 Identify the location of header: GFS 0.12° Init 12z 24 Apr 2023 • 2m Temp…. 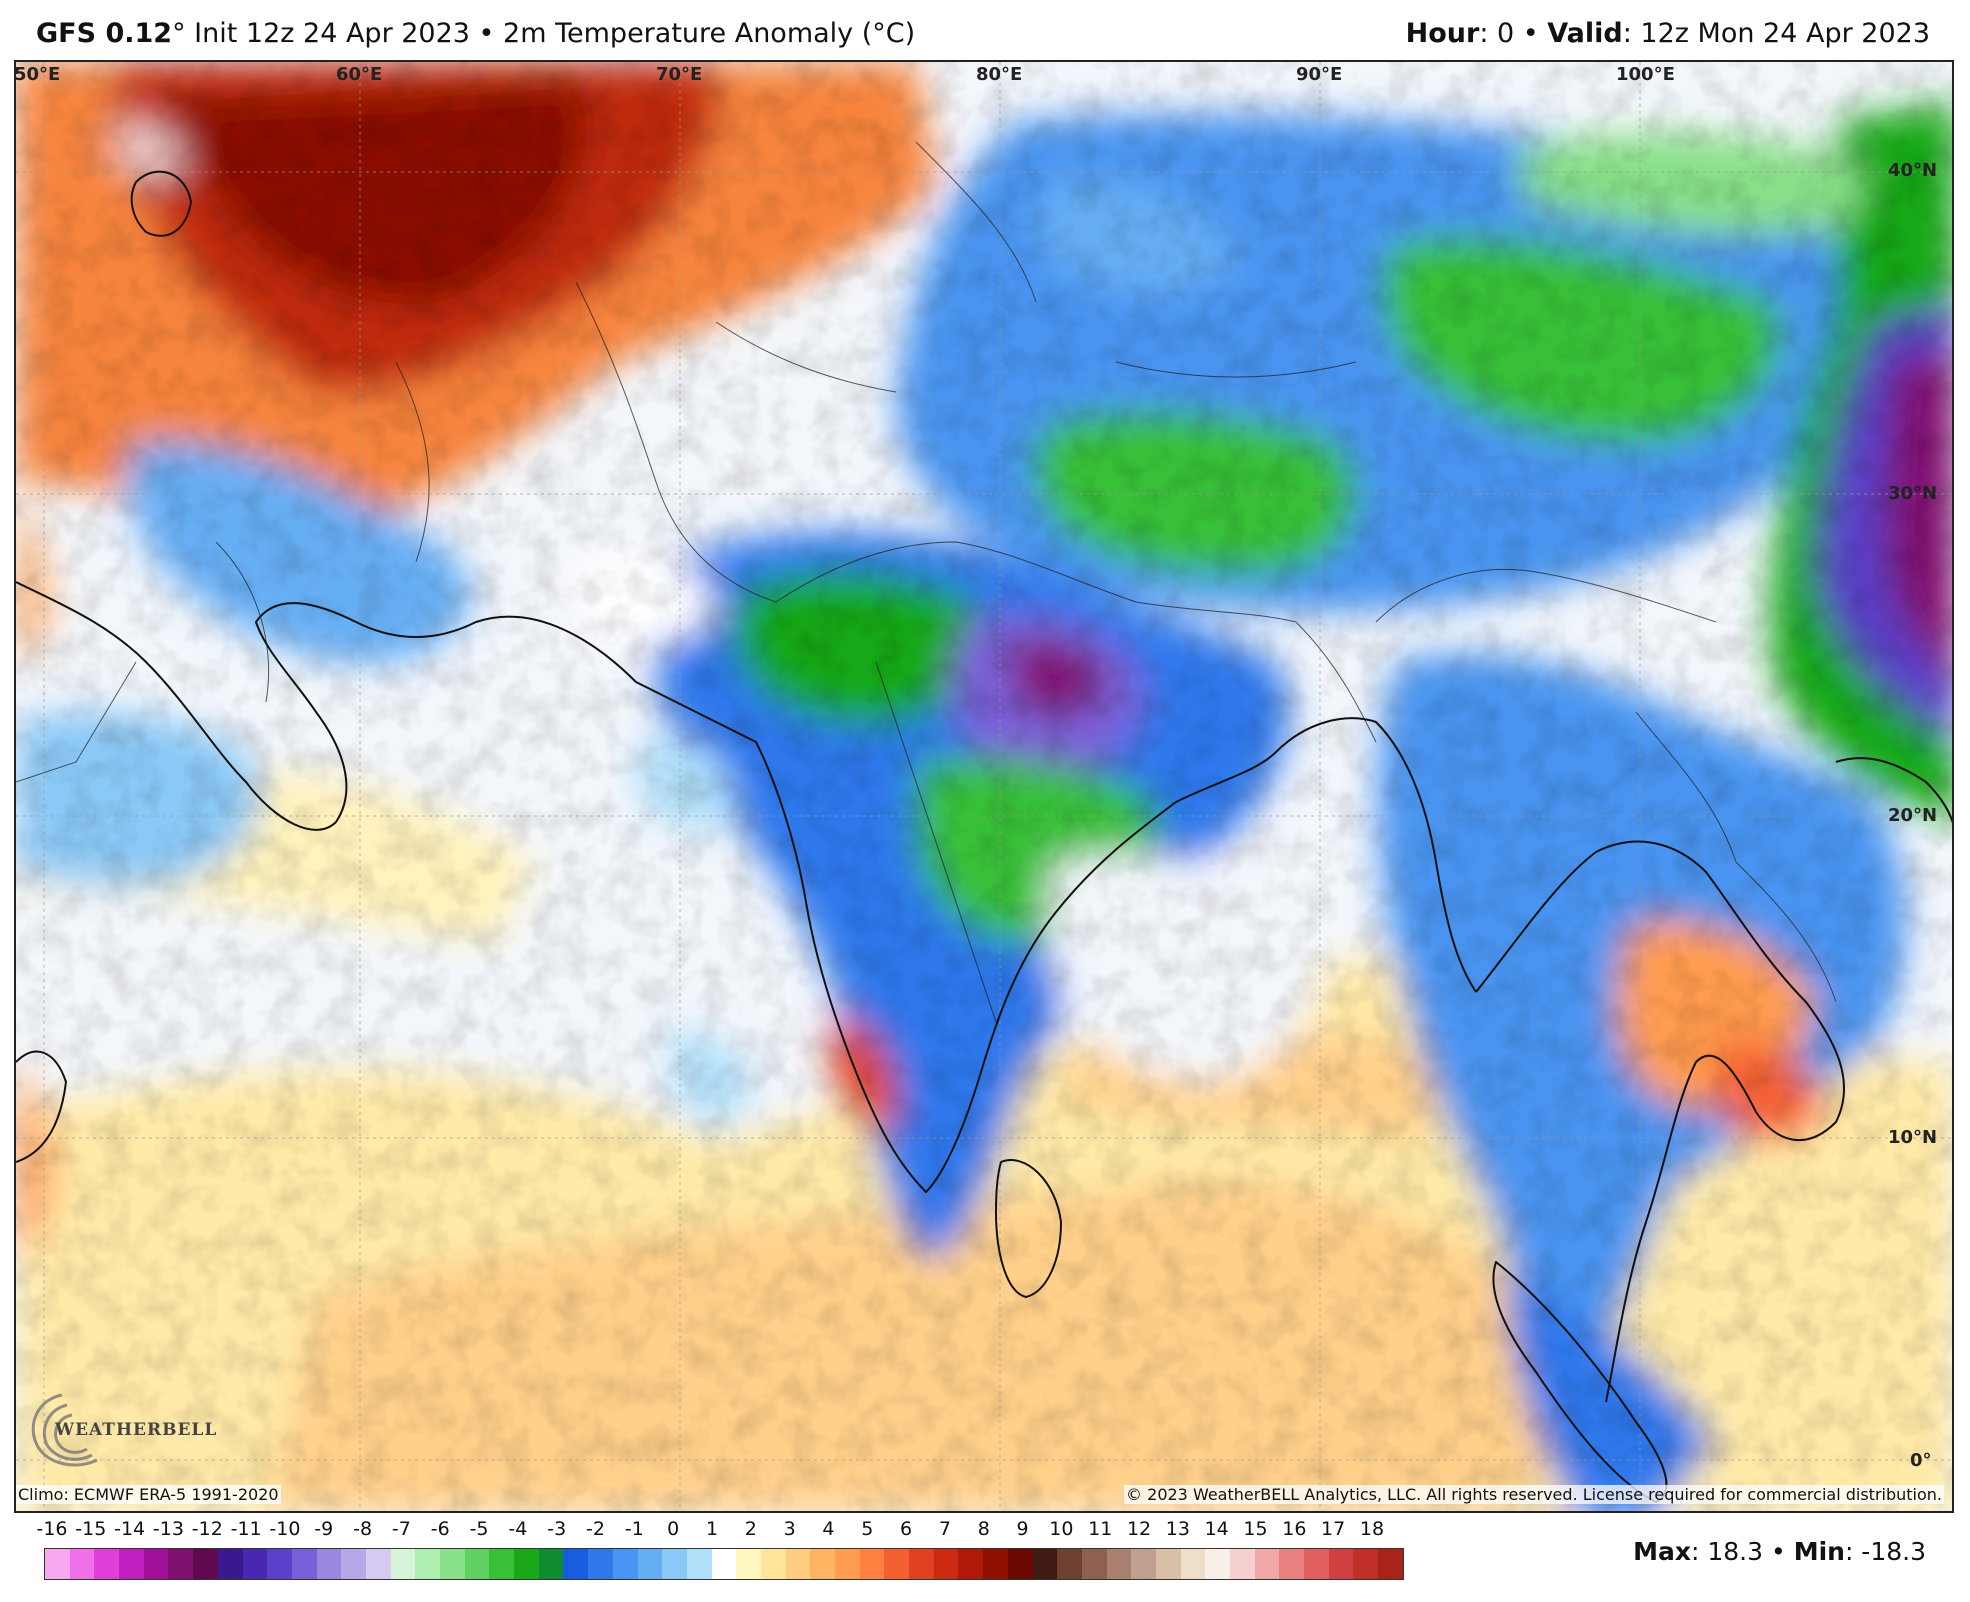
(985, 35).